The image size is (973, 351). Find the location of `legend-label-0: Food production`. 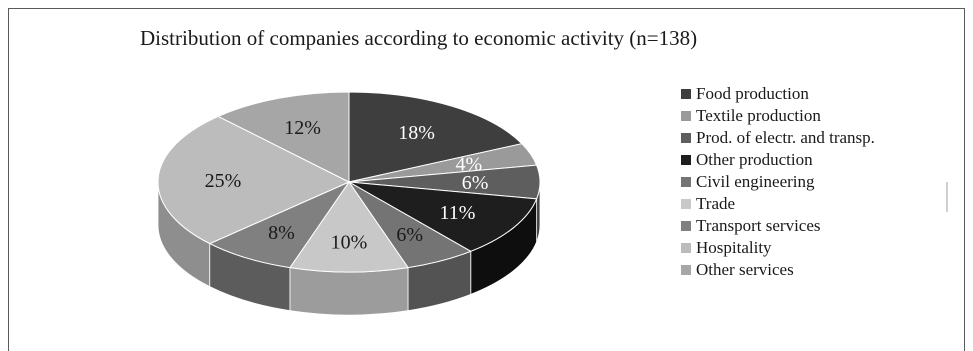

legend-label-0: Food production is located at coordinates (752, 93).